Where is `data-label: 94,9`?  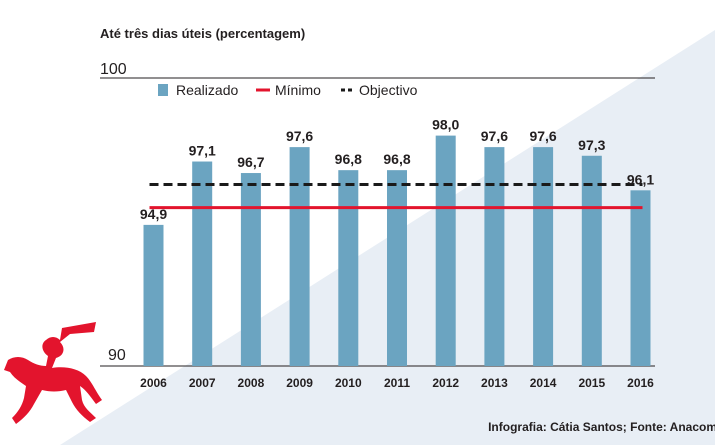
data-label: 94,9 is located at coordinates (153, 214).